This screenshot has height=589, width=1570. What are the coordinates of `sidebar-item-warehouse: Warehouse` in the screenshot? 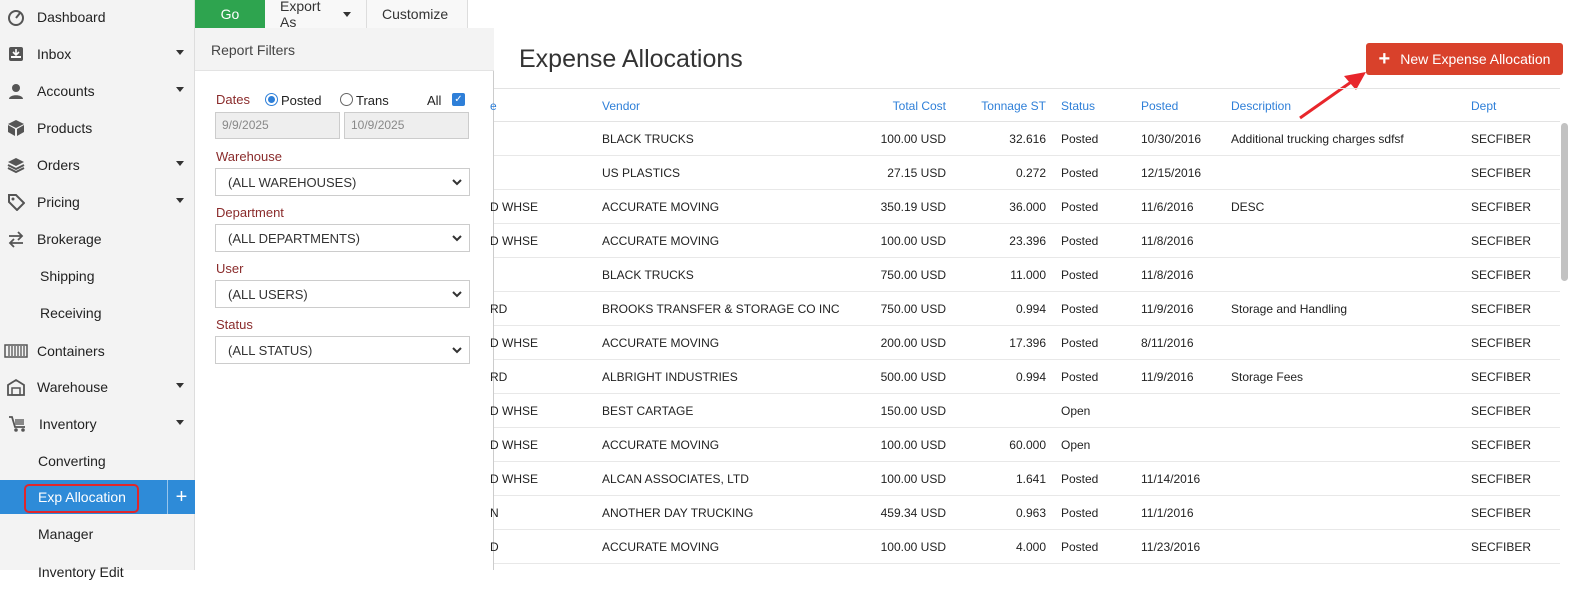 It's located at (97, 387).